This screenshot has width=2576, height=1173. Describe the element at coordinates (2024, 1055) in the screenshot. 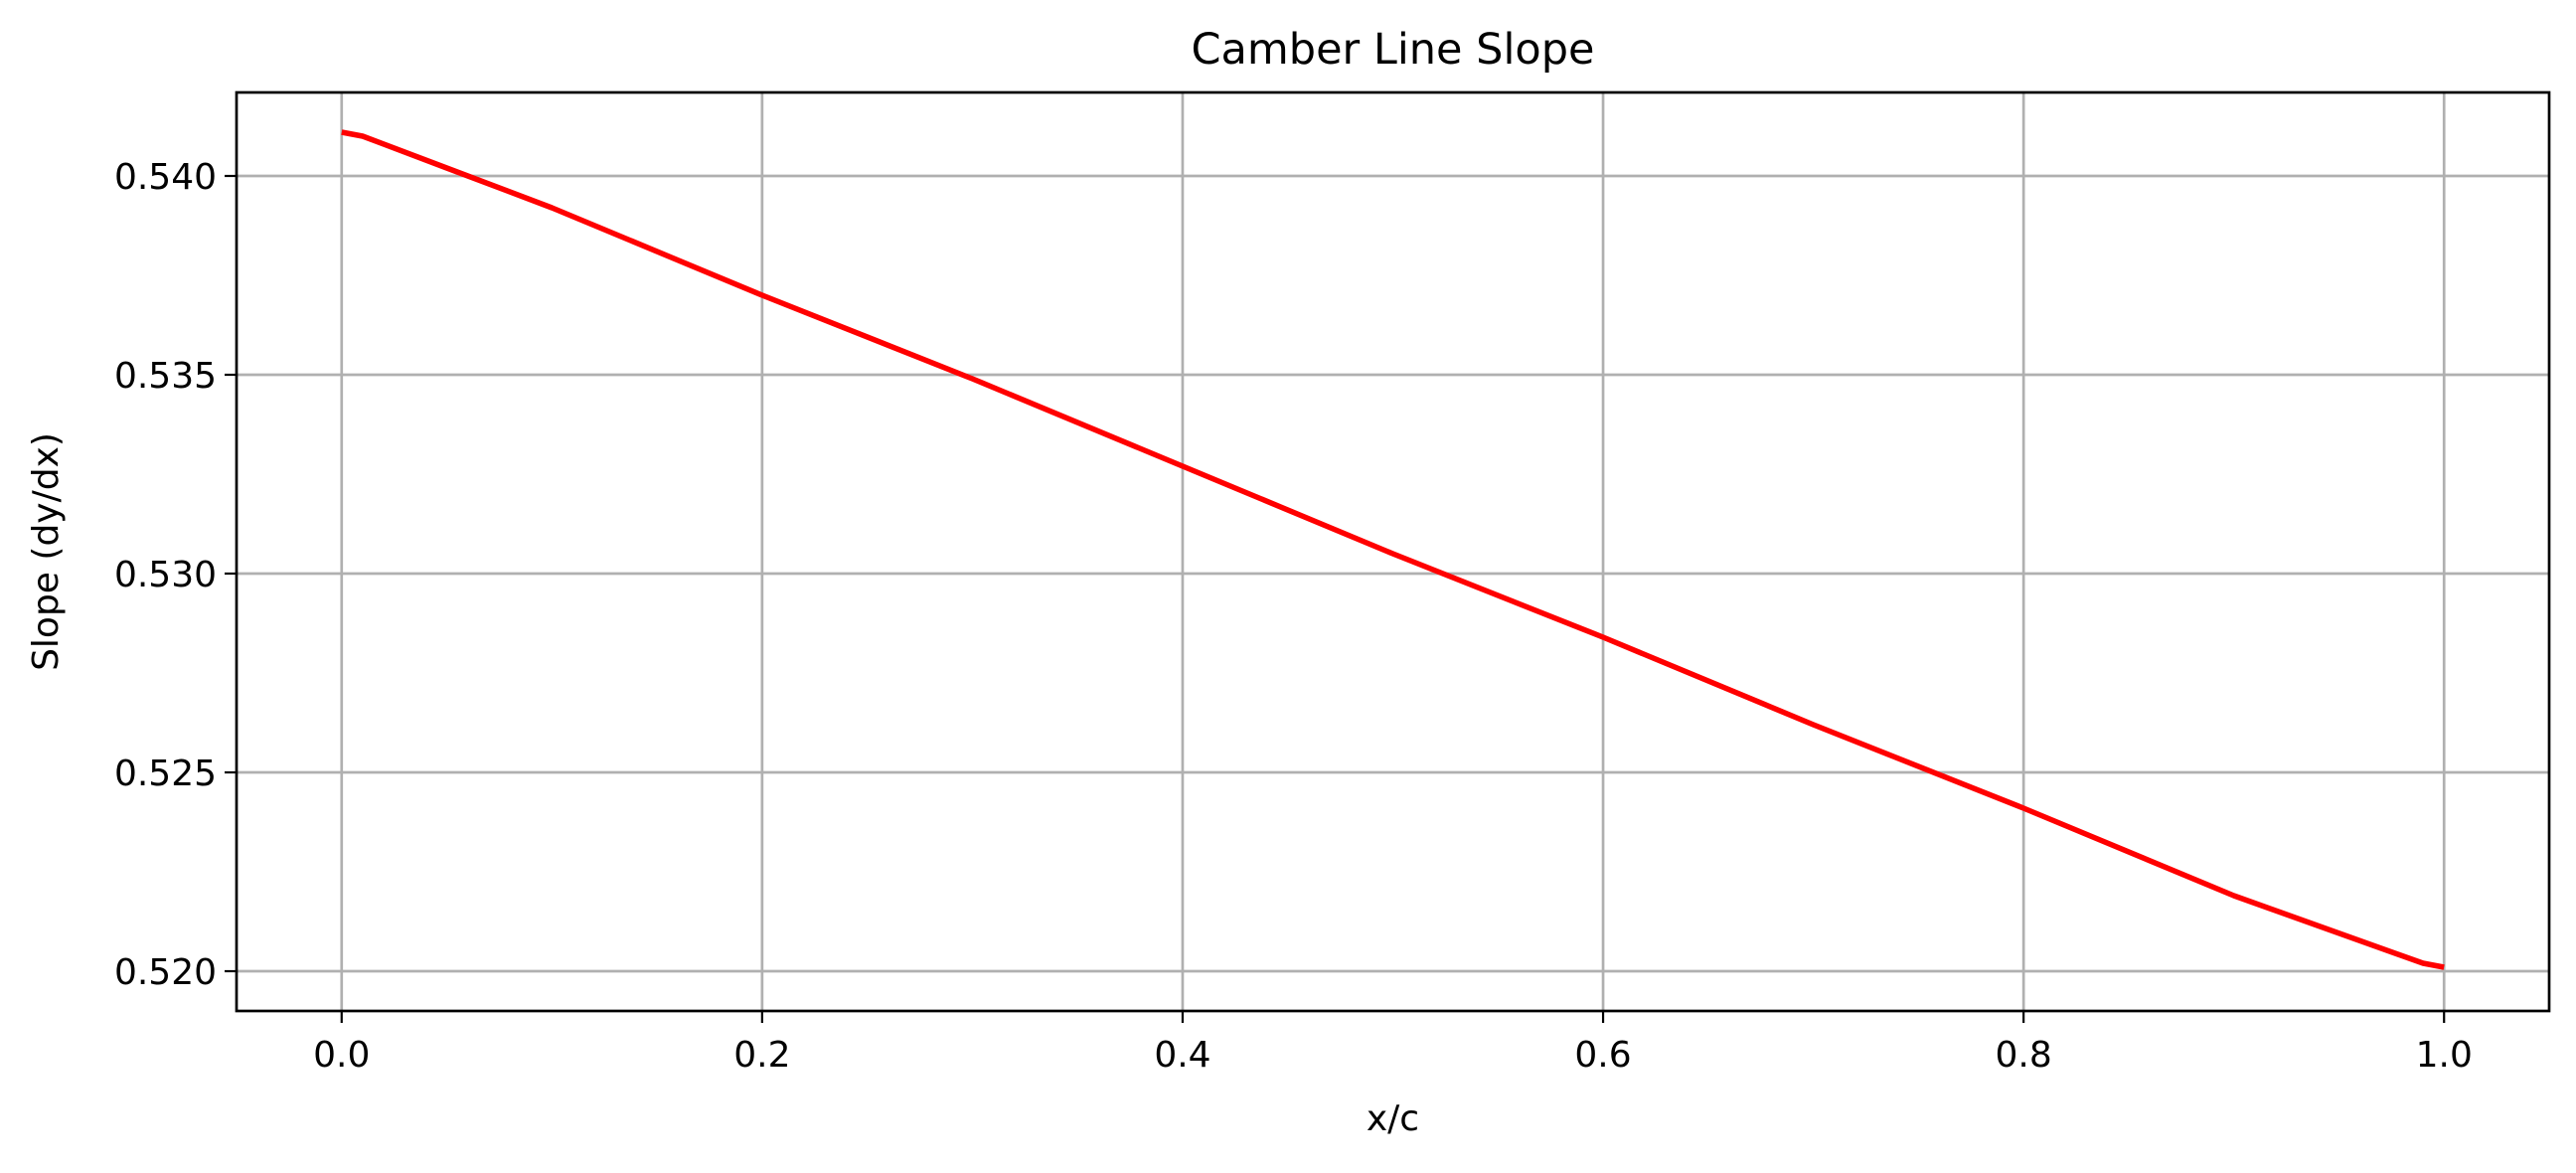

I see `x-tick-label: 0.8` at that location.